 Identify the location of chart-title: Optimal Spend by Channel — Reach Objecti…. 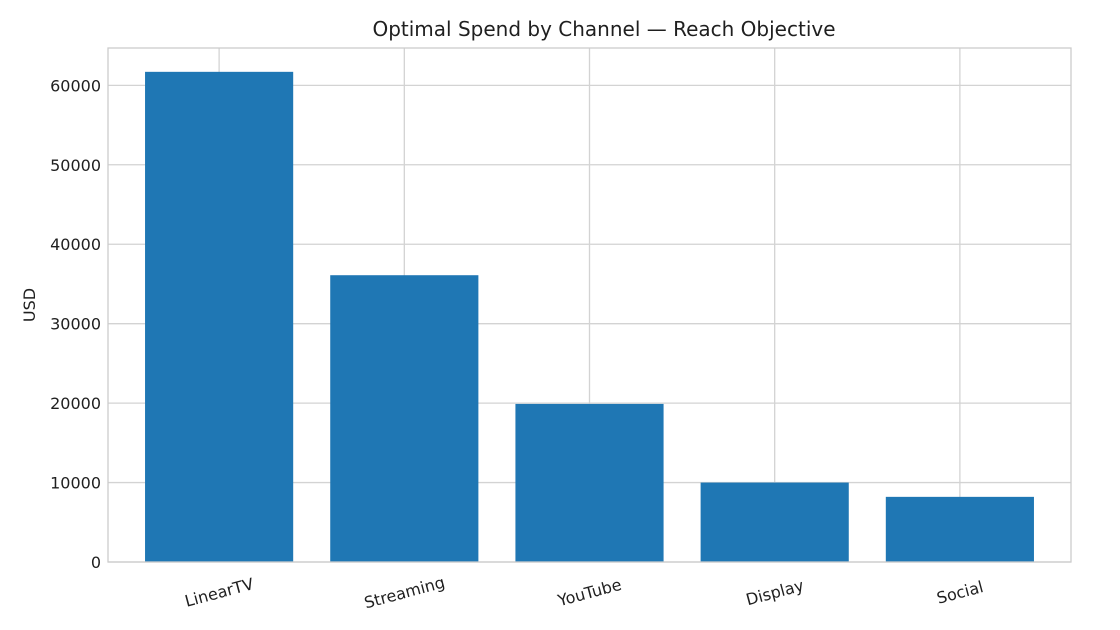
(603, 29).